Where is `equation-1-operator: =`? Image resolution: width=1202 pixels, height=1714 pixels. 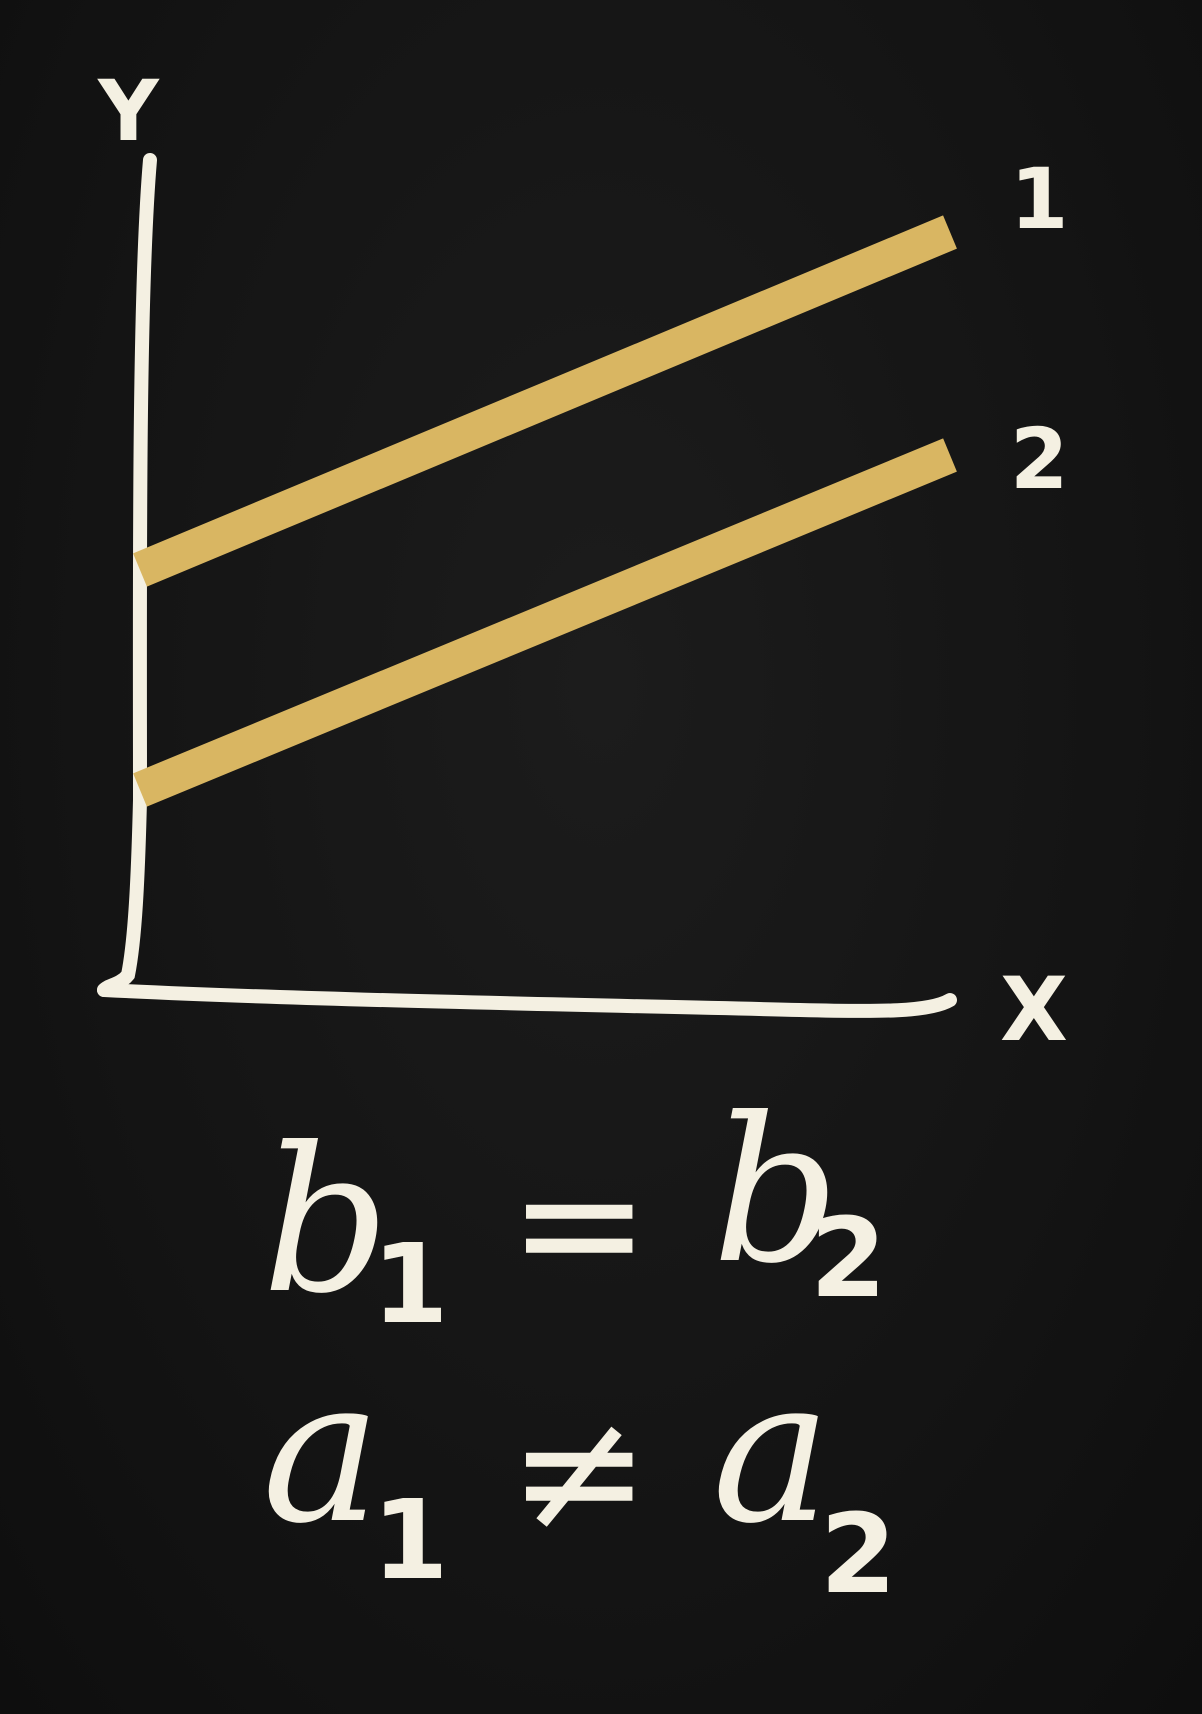
equation-1-operator: = is located at coordinates (579, 1224).